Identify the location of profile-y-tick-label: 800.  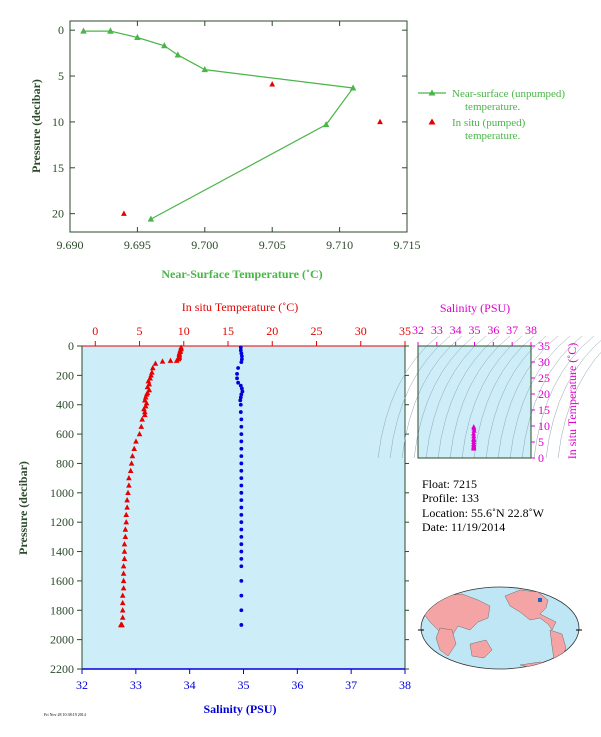
(65, 463).